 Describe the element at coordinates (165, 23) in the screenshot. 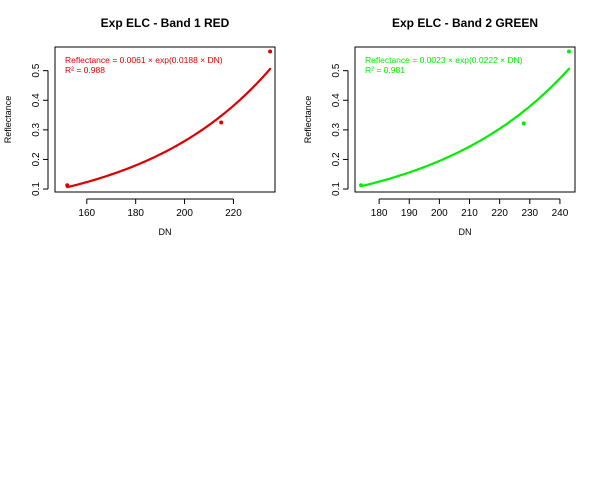

I see `chart-title: Exp ELC - Band 1 RED` at that location.